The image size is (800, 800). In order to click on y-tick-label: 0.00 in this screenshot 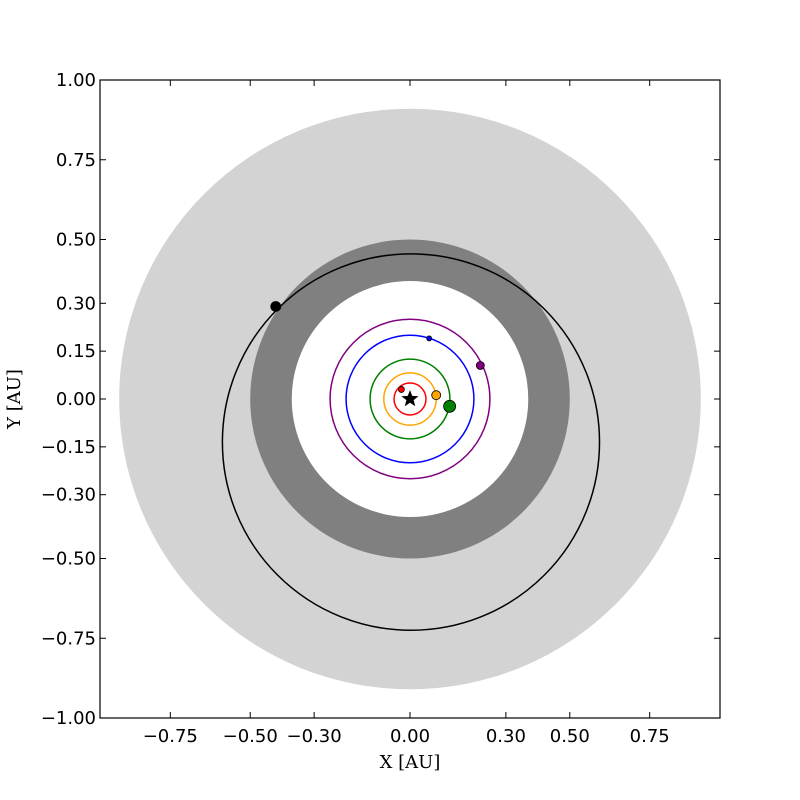, I will do `click(76, 399)`.